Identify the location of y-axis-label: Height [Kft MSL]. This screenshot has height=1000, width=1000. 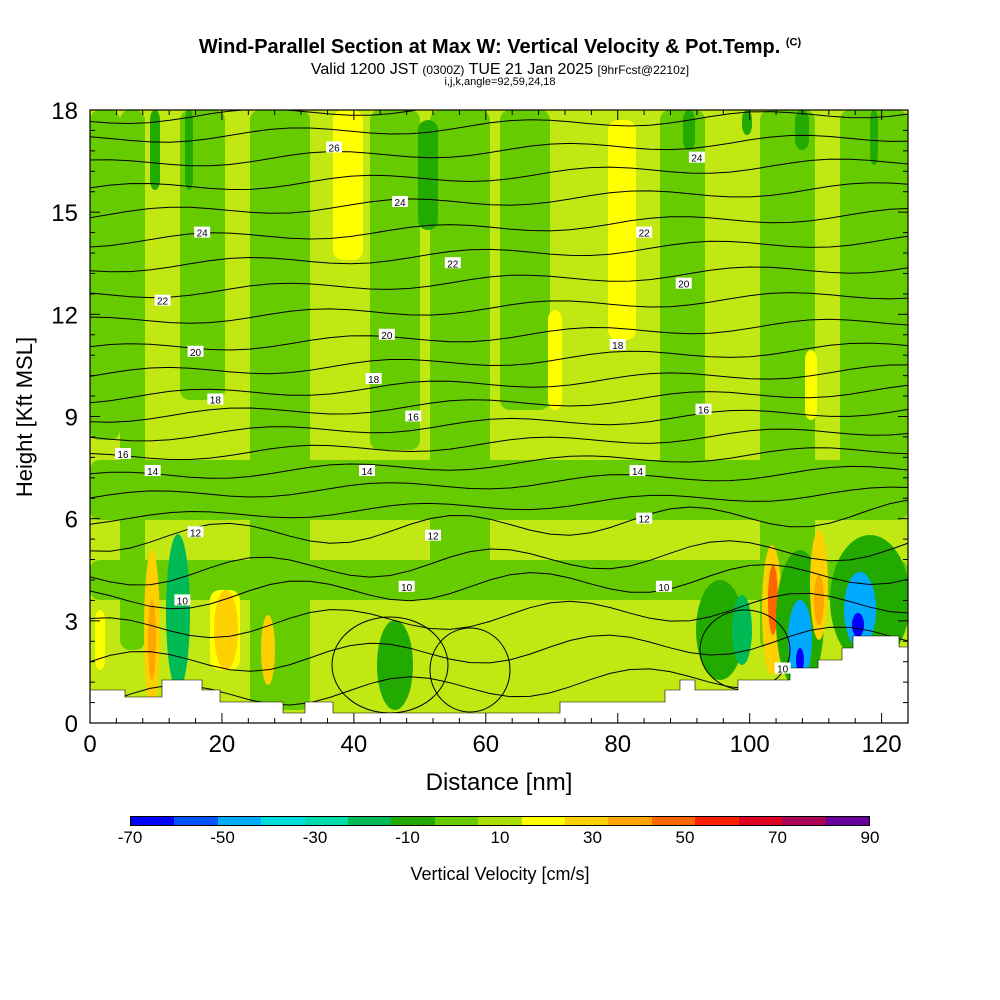
(24, 417).